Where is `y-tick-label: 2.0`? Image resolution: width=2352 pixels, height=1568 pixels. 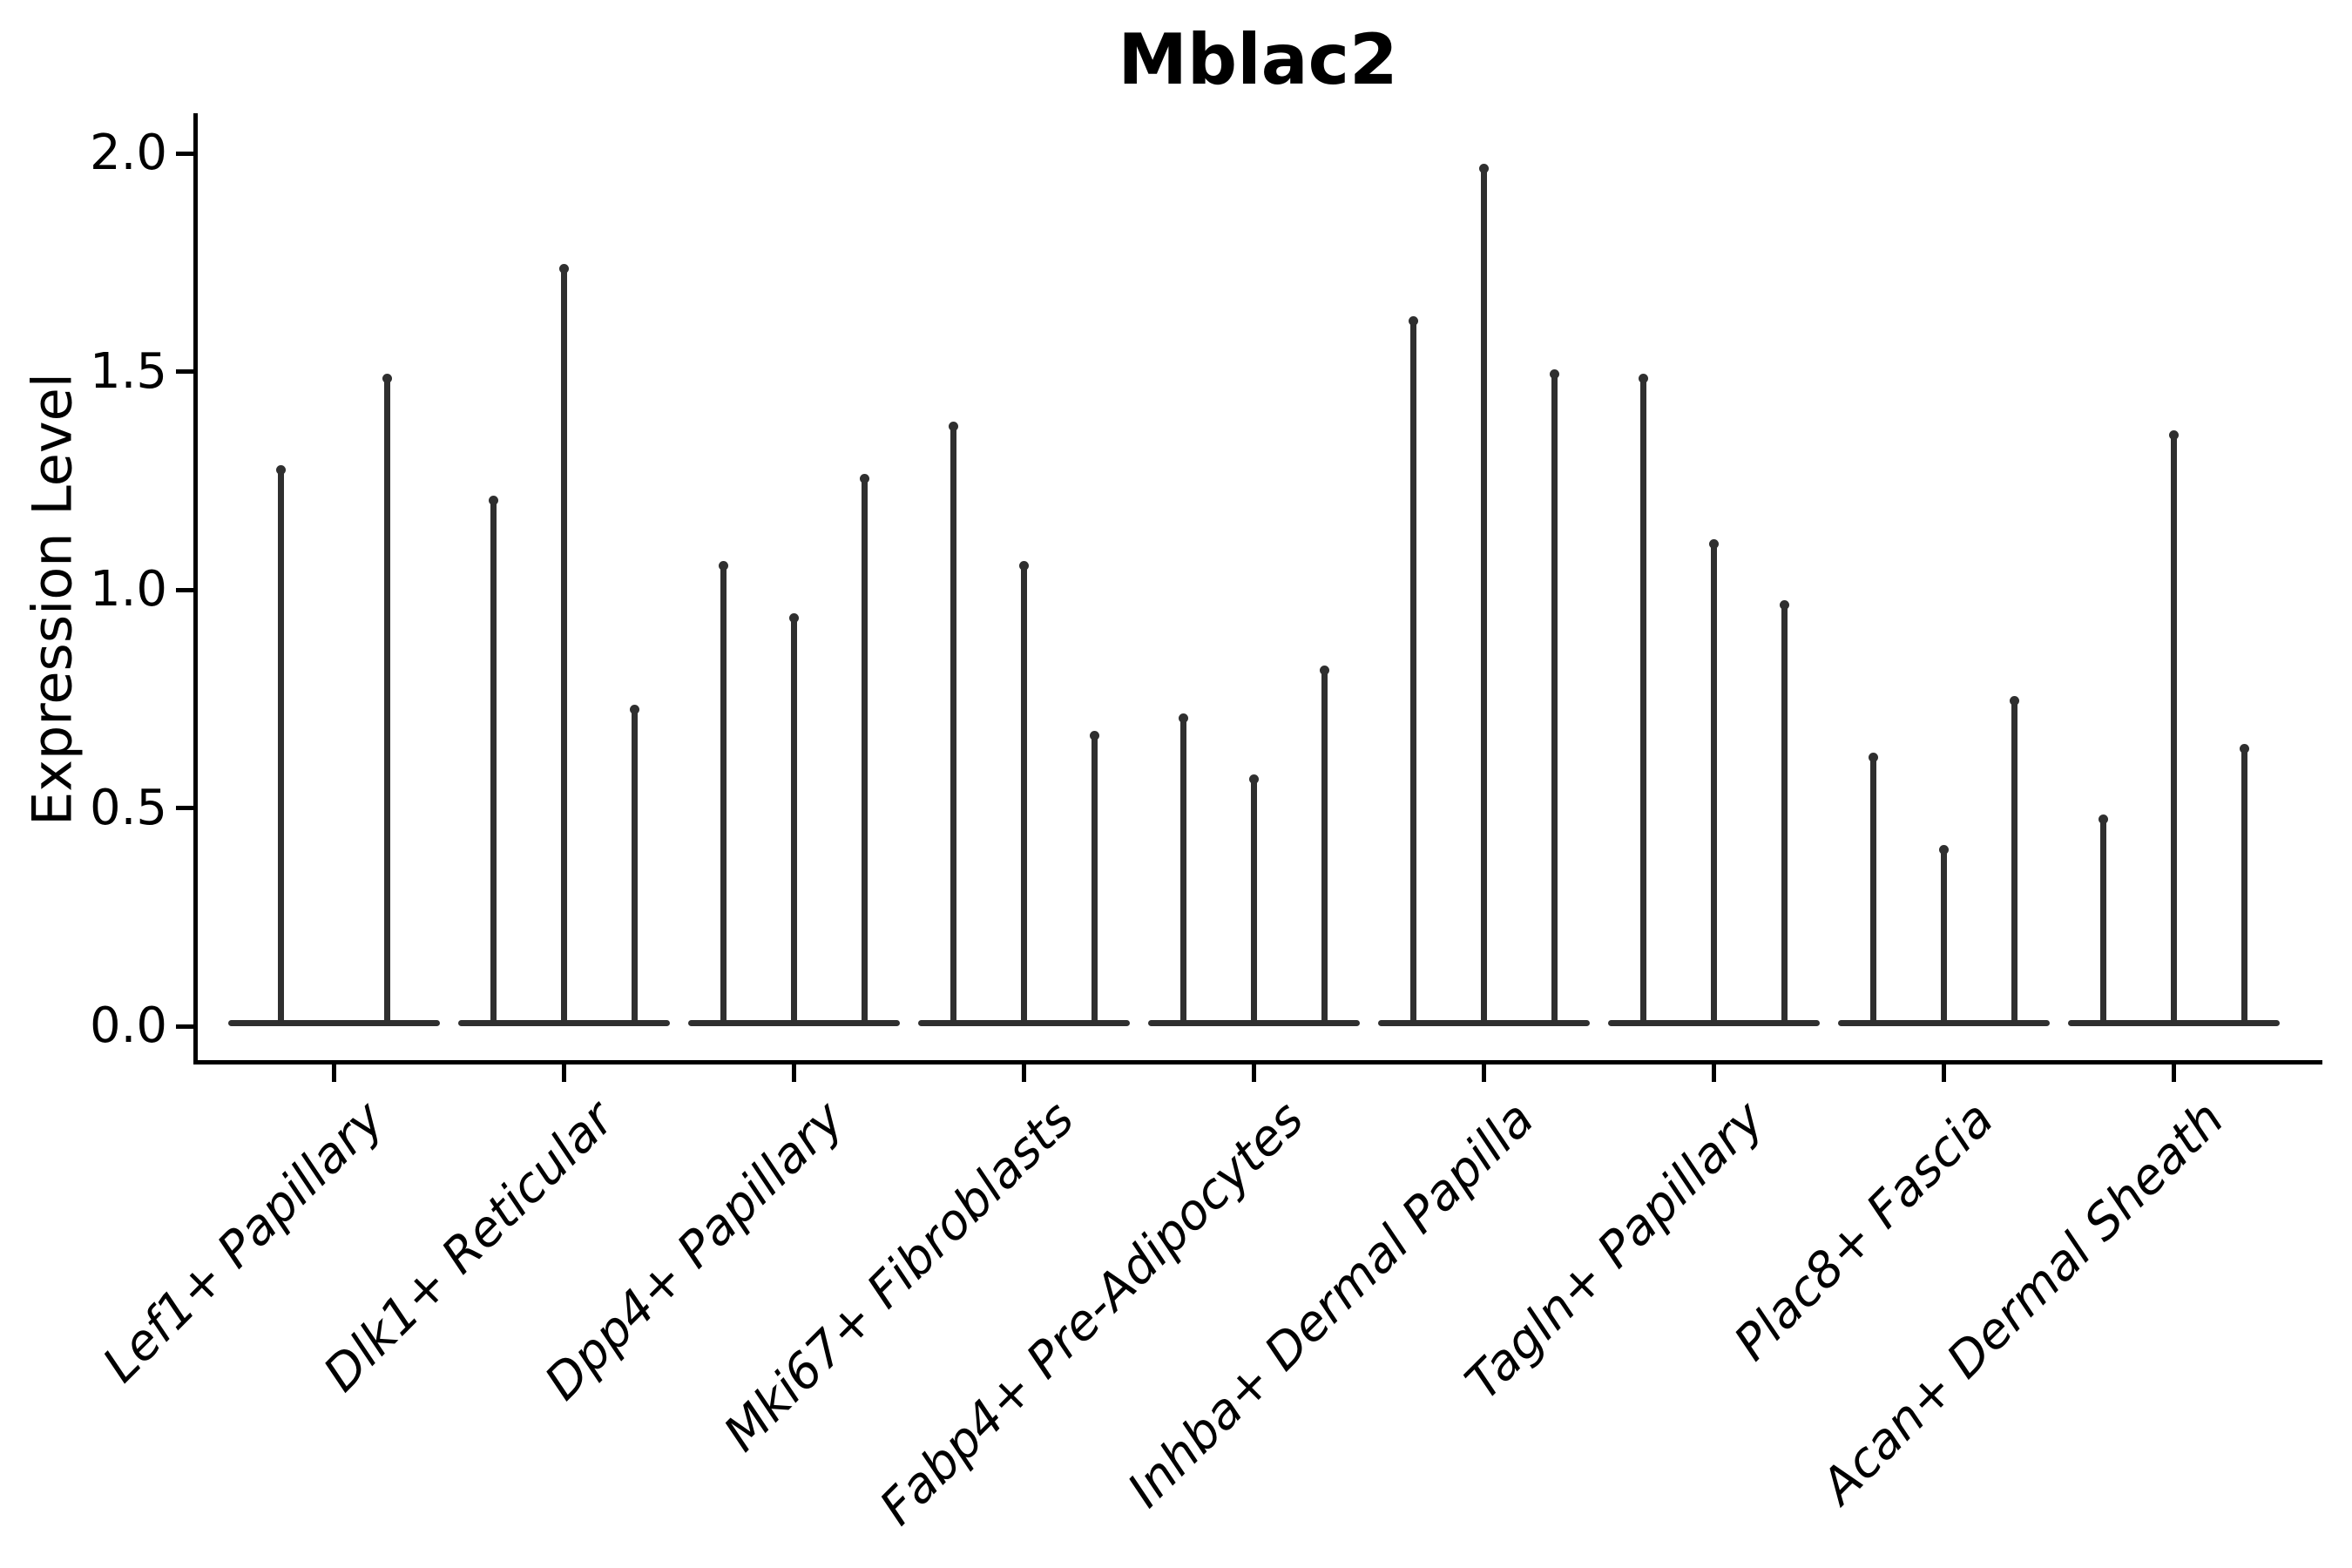 y-tick-label: 2.0 is located at coordinates (128, 153).